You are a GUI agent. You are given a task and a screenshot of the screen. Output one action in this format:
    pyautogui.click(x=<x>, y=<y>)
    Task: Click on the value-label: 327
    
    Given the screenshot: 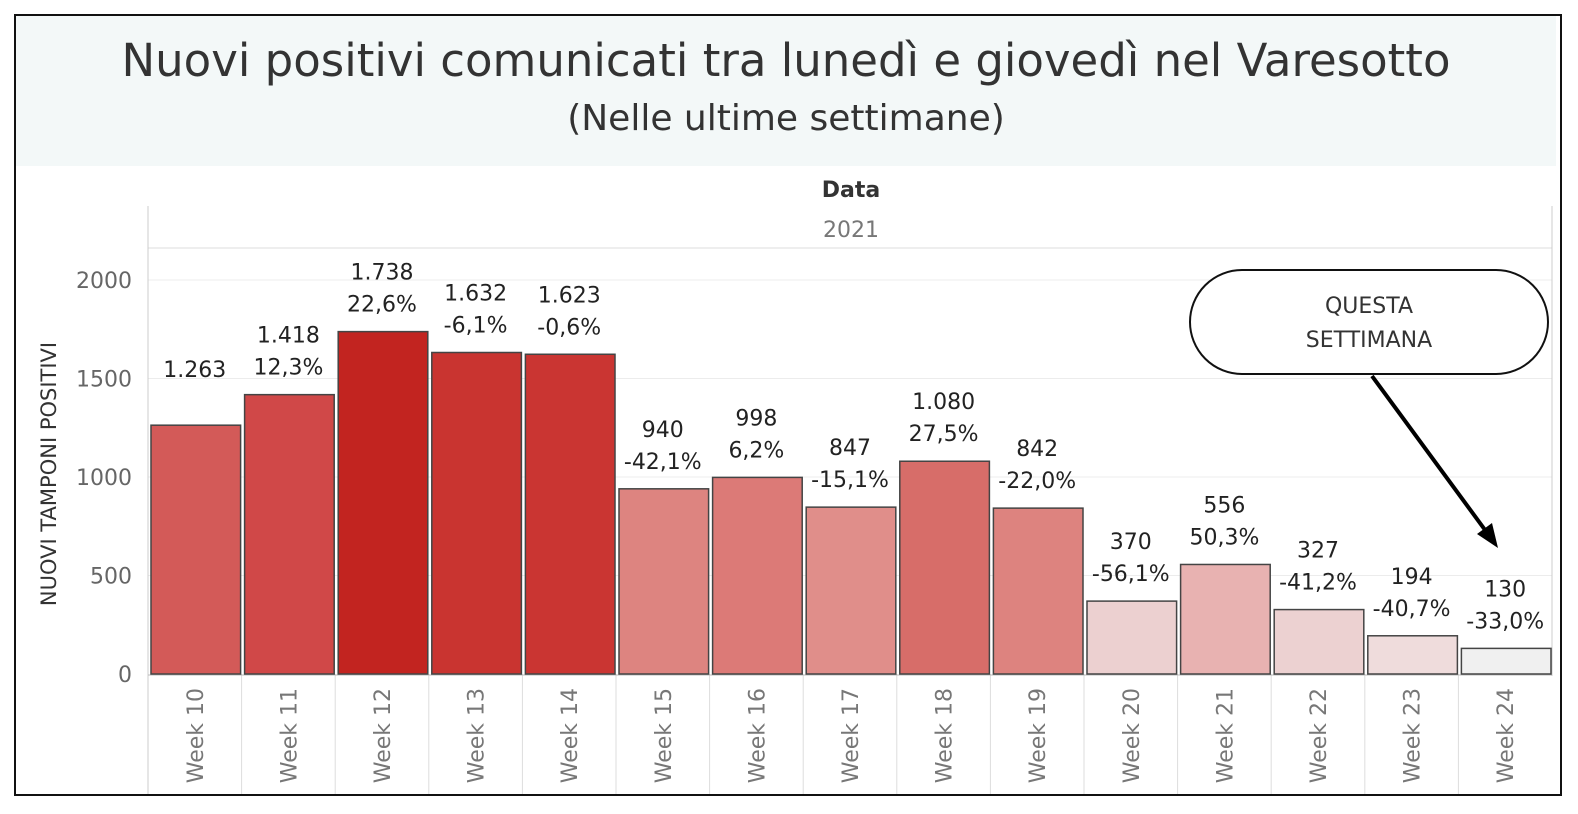 What is the action you would take?
    pyautogui.click(x=1318, y=551)
    